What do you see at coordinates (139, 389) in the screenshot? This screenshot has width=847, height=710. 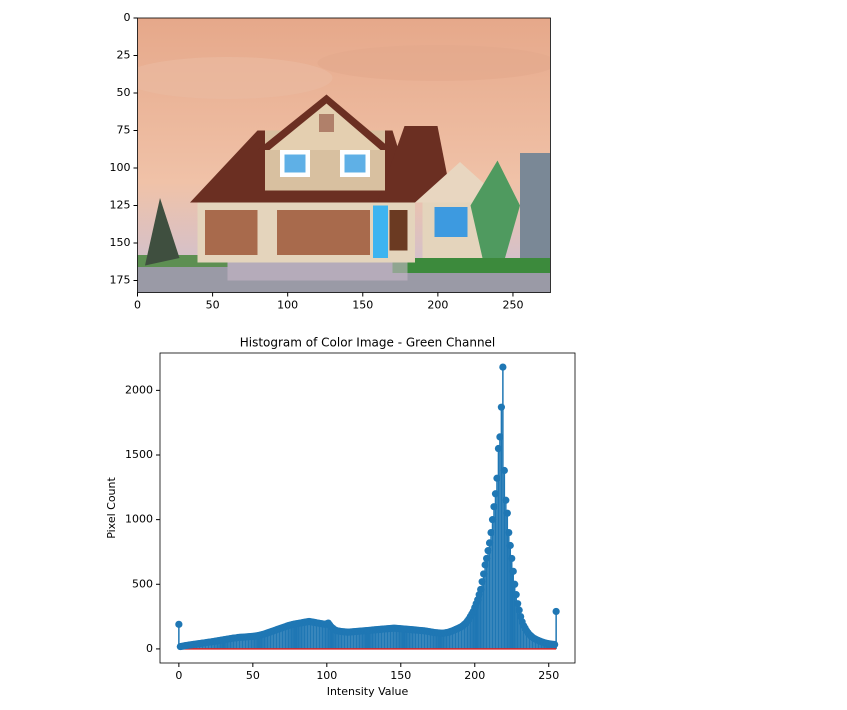 I see `y-tick-label: 2000` at bounding box center [139, 389].